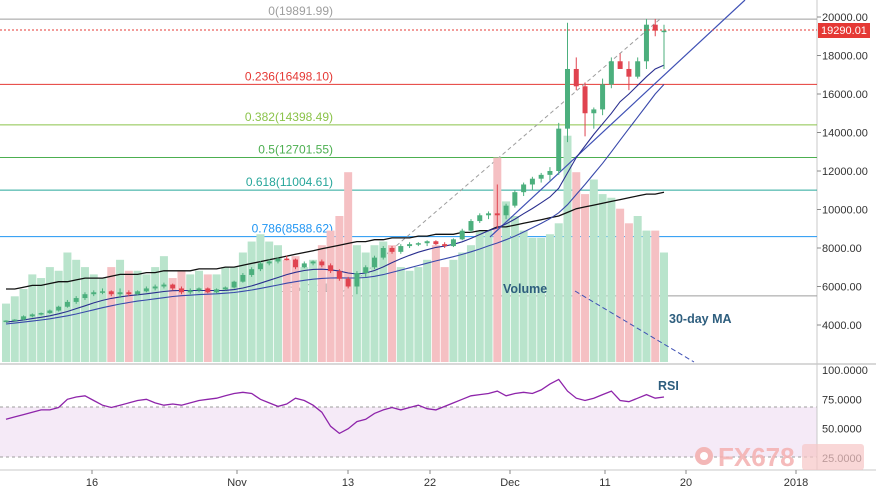 The image size is (876, 490). Describe the element at coordinates (510, 483) in the screenshot. I see `time-tick-label: Dec` at that location.